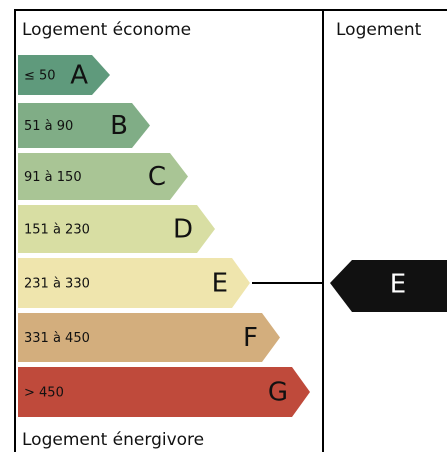  I want to click on current-class: E, so click(398, 285).